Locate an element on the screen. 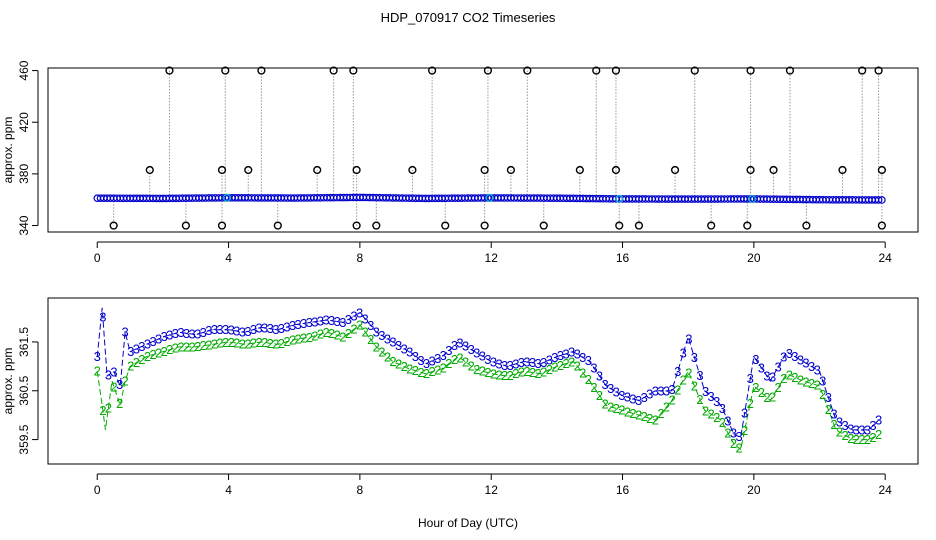 Image resolution: width=936 pixels, height=540 pixels. top-x-tick-label: 12 is located at coordinates (492, 258).